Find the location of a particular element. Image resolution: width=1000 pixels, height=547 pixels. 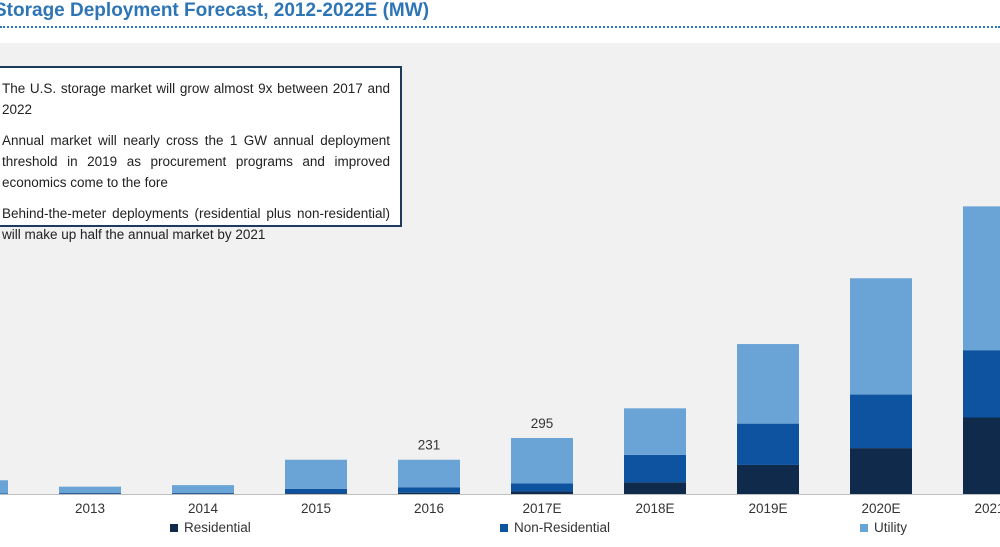

legend-swatch-non-residential is located at coordinates (504, 527).